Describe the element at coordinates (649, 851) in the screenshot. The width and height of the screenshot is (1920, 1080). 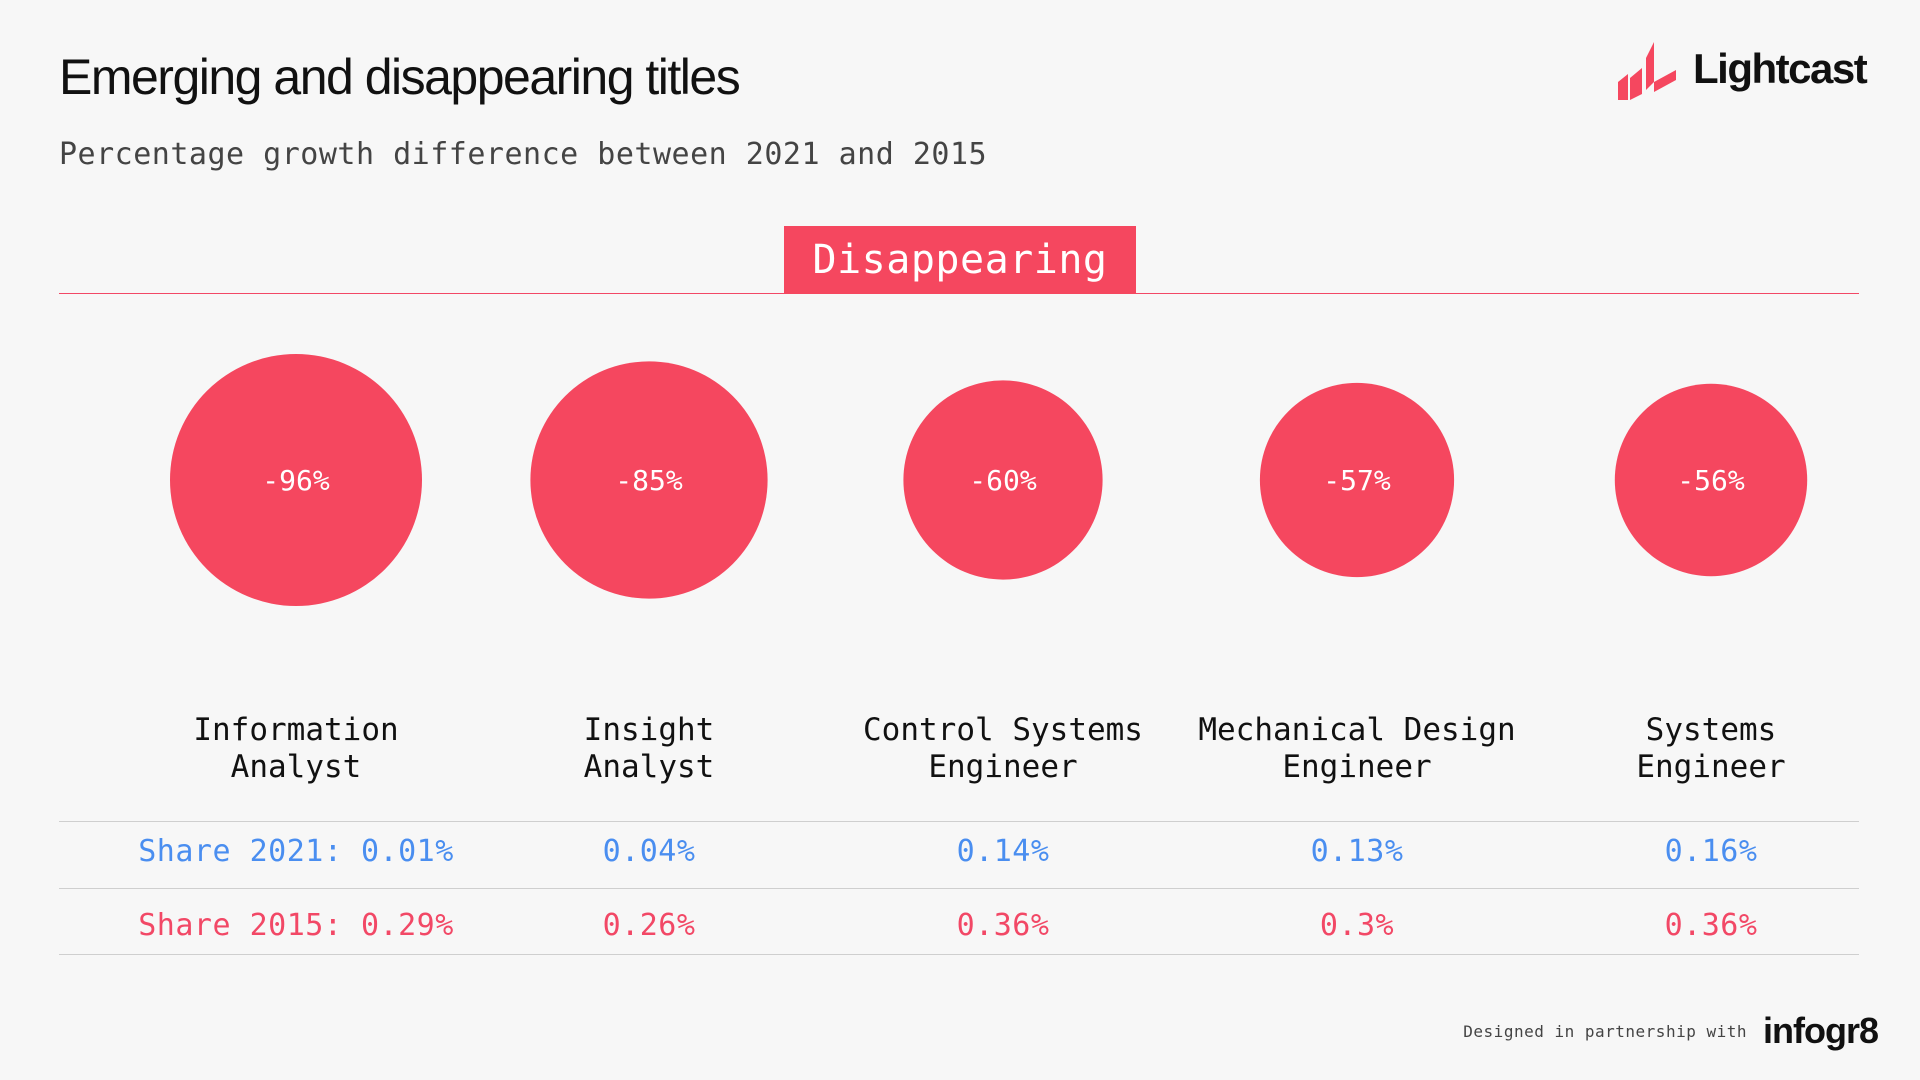
I see `share-2021-value-2: 0.04%` at that location.